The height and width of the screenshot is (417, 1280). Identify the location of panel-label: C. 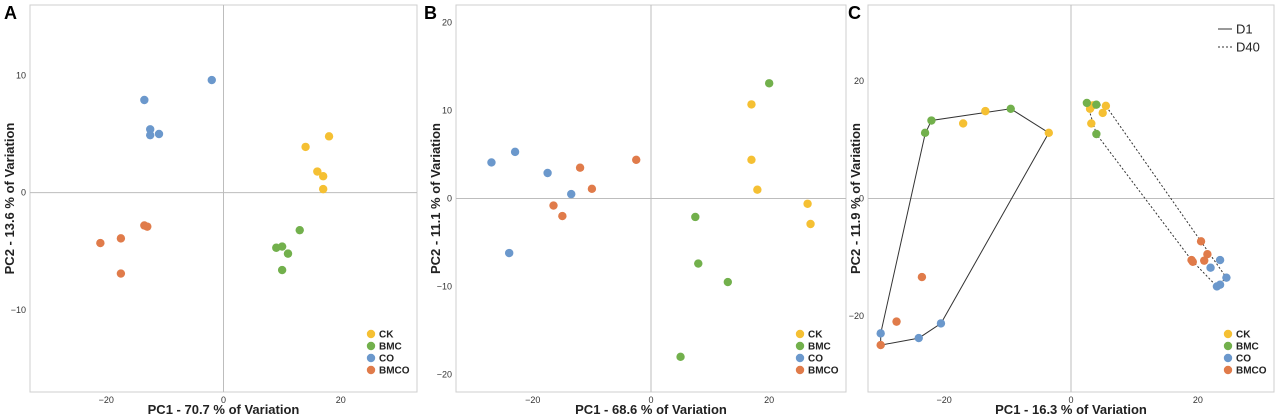
(854, 13).